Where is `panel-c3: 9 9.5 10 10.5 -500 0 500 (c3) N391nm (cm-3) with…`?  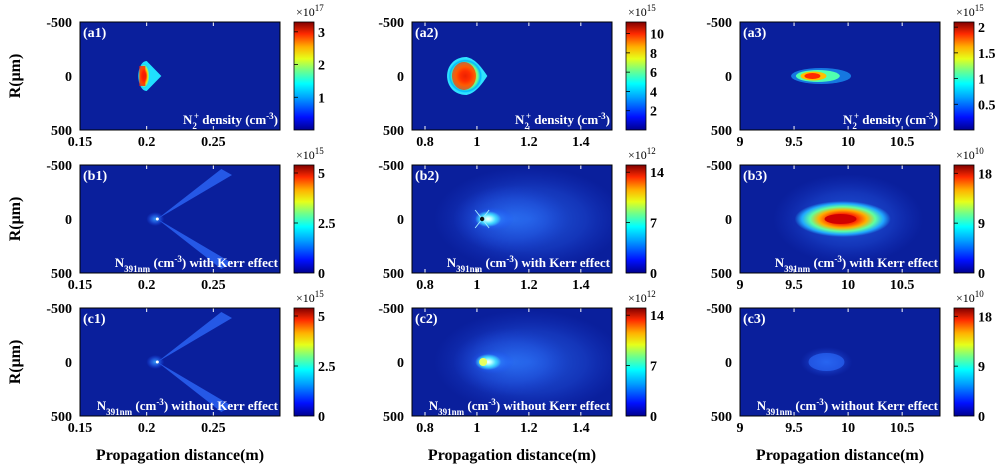 panel-c3: 9 9.5 10 10.5 -500 0 500 (c3) N391nm (cm-3) with… is located at coordinates (849, 376).